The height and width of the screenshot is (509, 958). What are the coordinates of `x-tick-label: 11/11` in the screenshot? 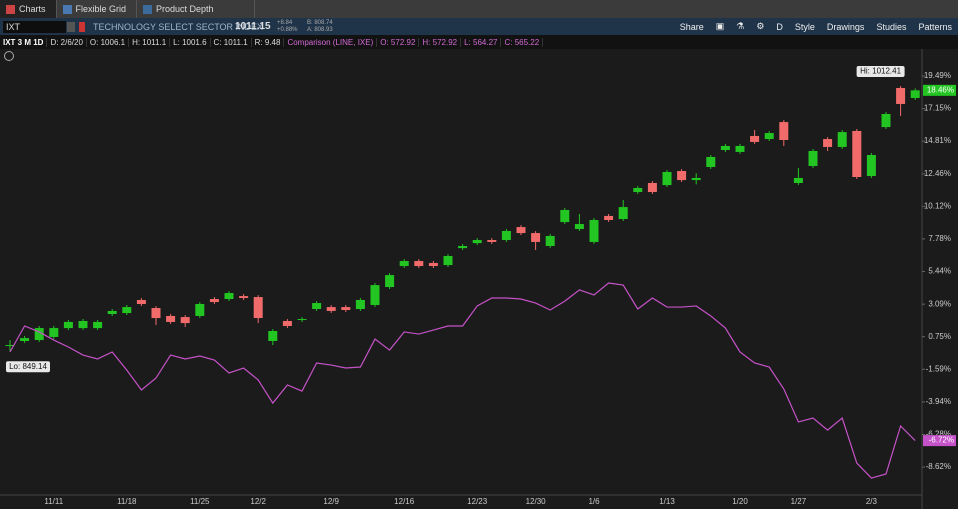 It's located at (53, 501).